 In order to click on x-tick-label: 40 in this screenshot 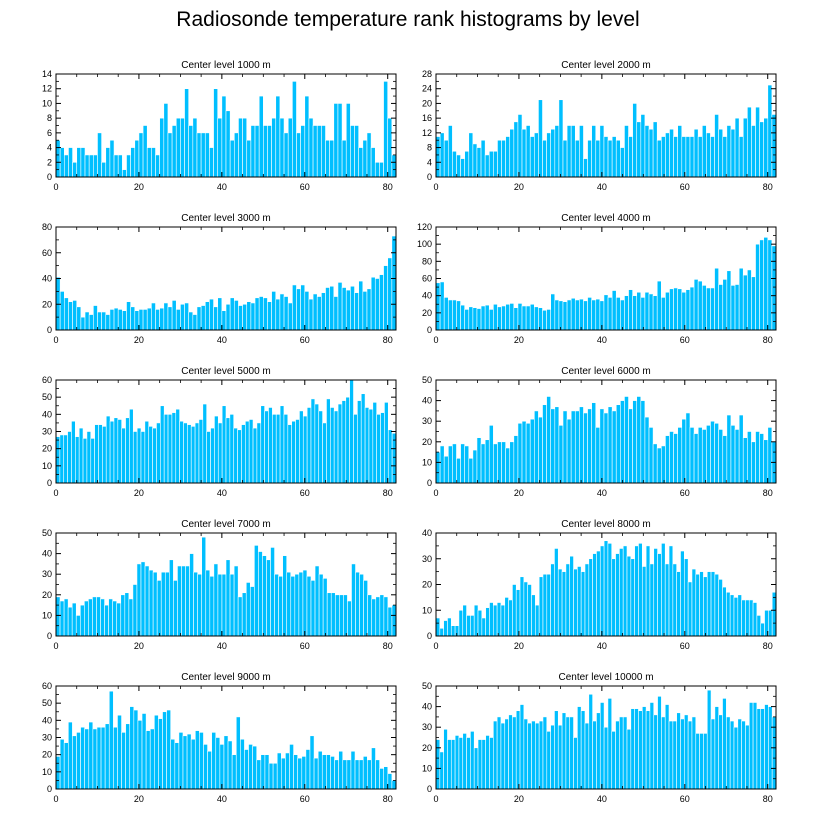, I will do `click(602, 493)`.